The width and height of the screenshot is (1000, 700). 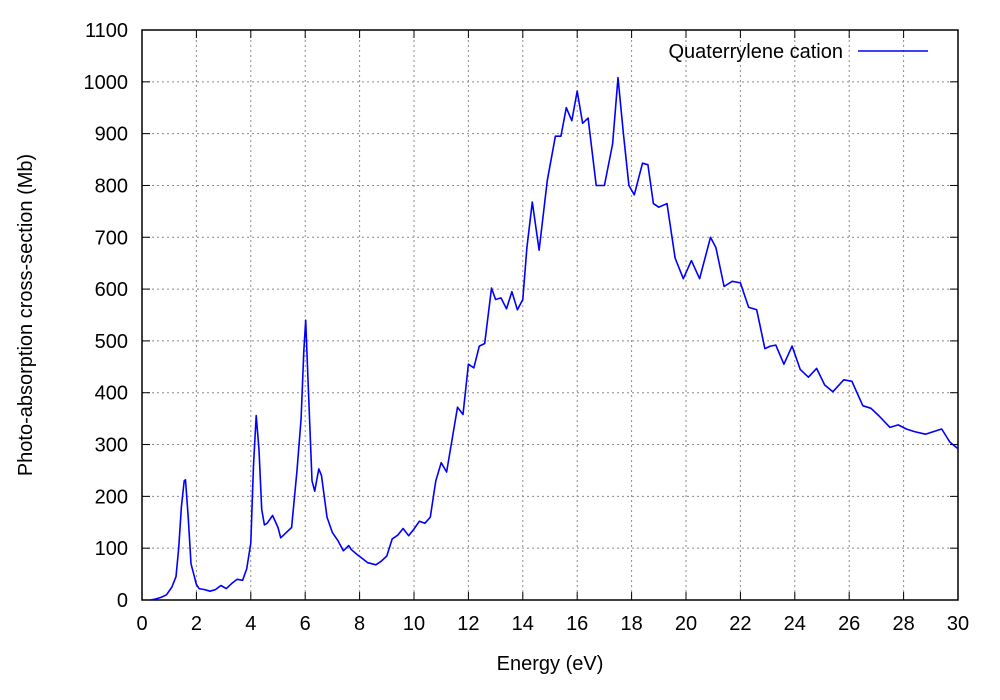 What do you see at coordinates (26, 315) in the screenshot?
I see `y-axis-title: Photo-absorption cross-section (Mb)` at bounding box center [26, 315].